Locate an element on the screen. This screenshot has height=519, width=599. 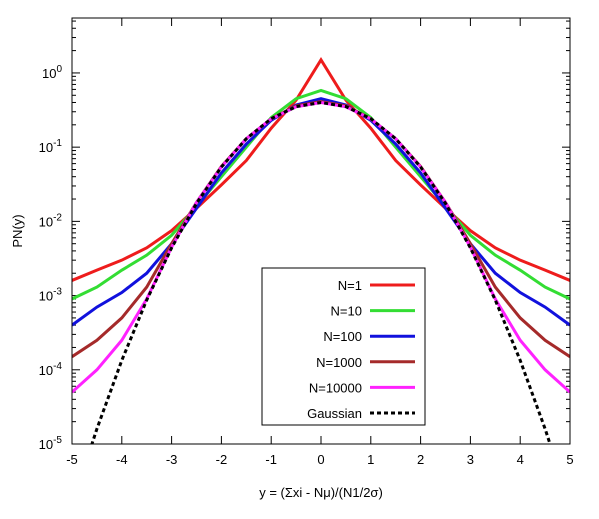
x-tick-label: -3 is located at coordinates (172, 459).